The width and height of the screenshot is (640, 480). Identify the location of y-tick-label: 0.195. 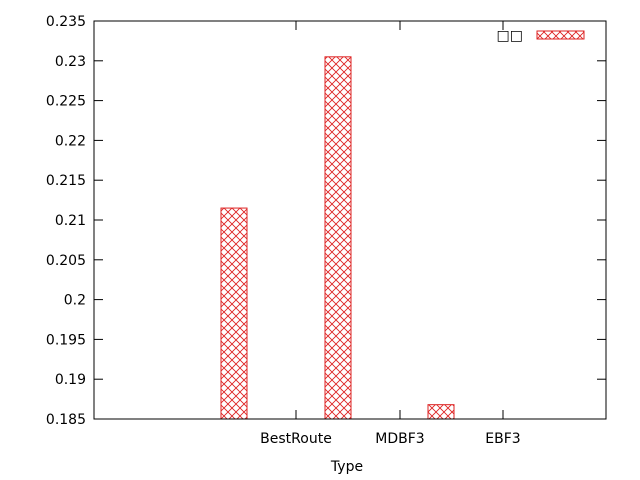
(66, 340).